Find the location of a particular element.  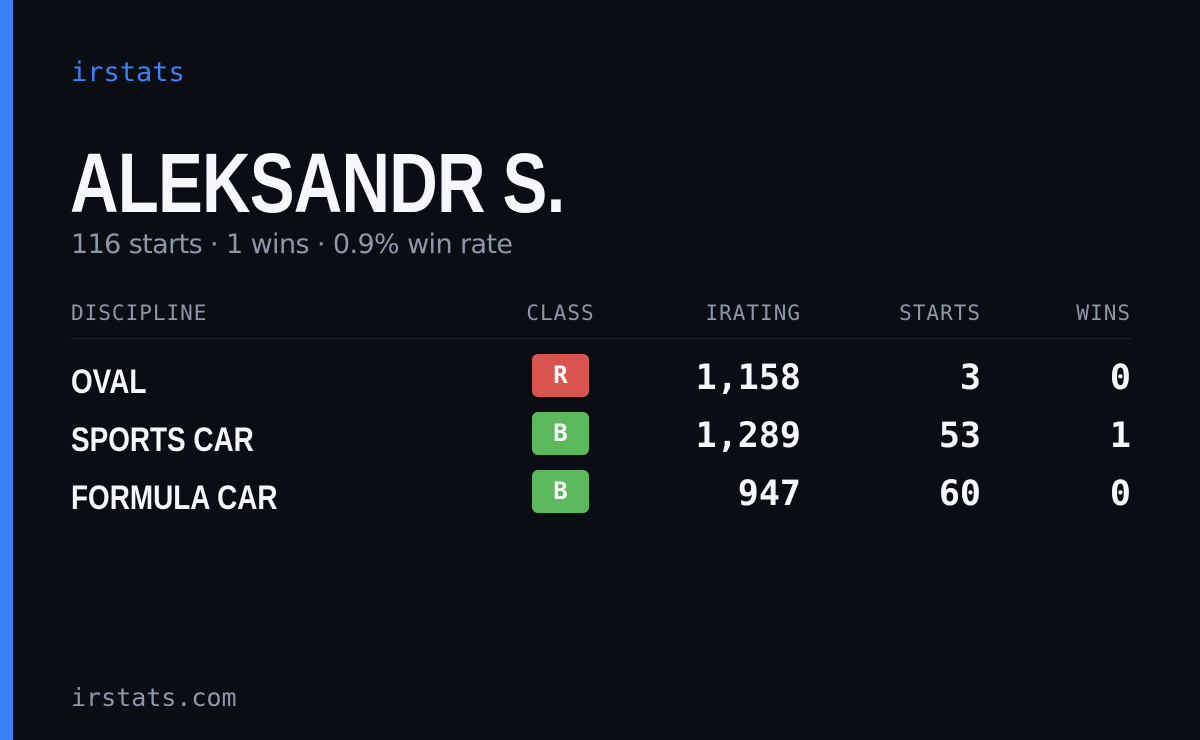

table-row: FORMULA CAR B 947 60 0 is located at coordinates (601, 499).